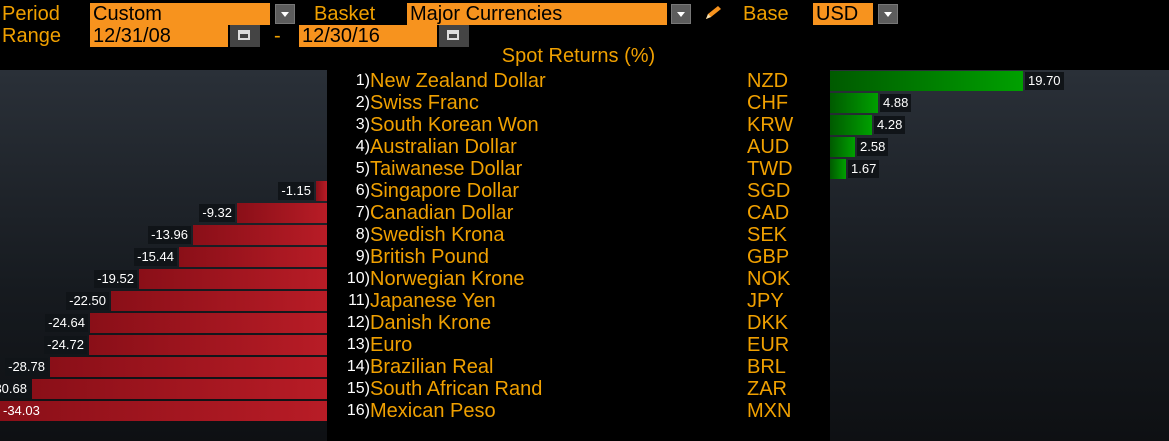 The image size is (1169, 441). What do you see at coordinates (358, 278) in the screenshot?
I see `rank-number: 10)` at bounding box center [358, 278].